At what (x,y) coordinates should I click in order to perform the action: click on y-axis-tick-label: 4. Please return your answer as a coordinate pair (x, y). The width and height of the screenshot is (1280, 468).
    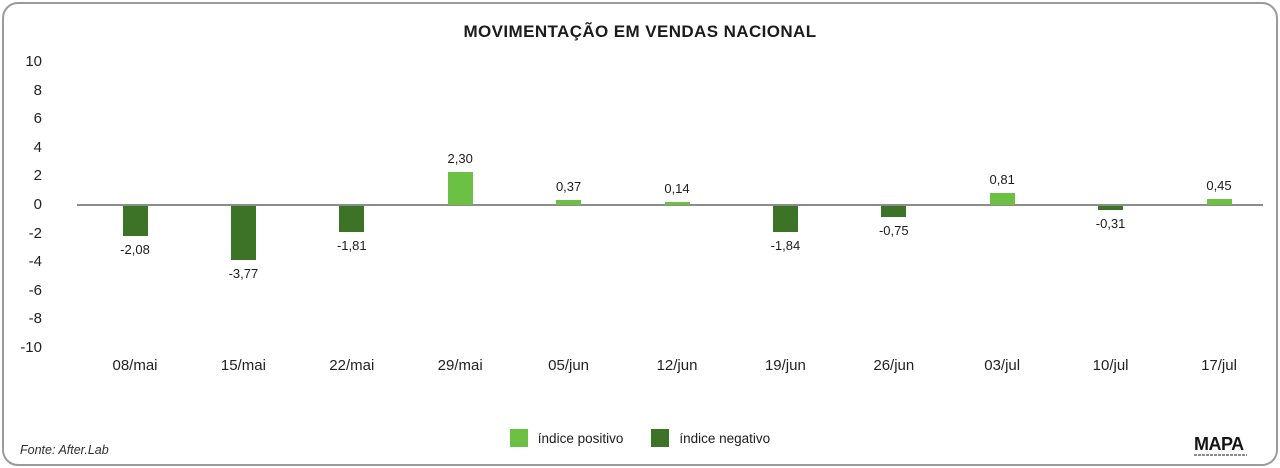
    Looking at the image, I should click on (37, 147).